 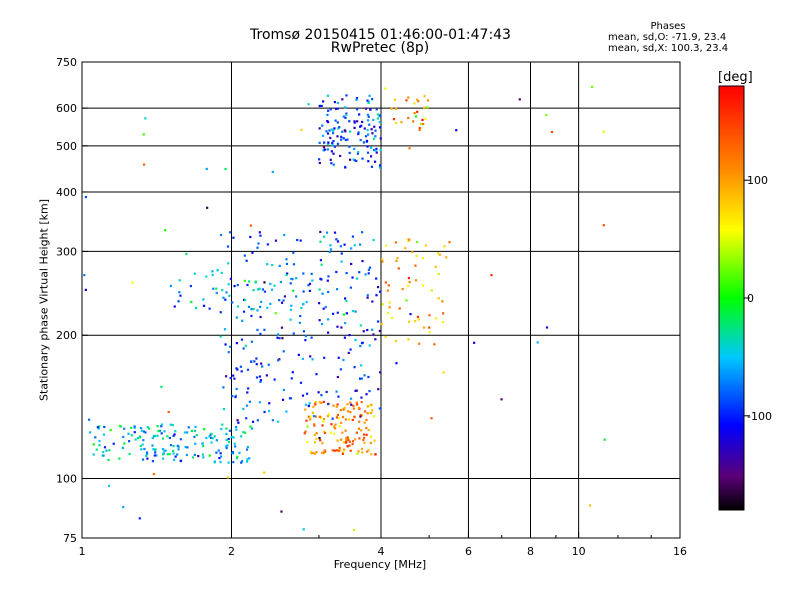 I want to click on y-tick-label: 300, so click(x=66, y=251).